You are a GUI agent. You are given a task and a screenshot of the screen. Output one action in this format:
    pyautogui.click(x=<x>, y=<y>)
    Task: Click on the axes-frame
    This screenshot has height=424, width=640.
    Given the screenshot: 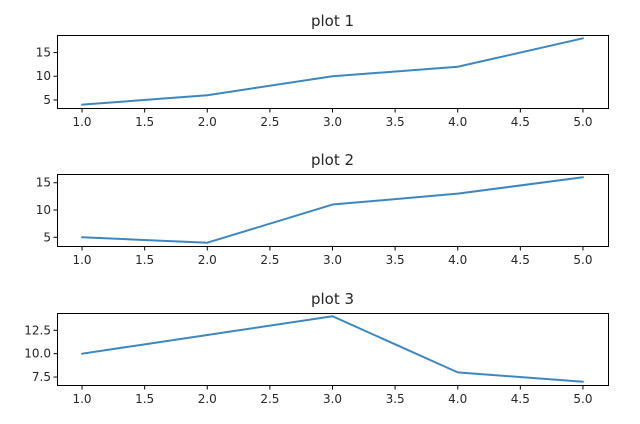 What is the action you would take?
    pyautogui.click(x=333, y=349)
    